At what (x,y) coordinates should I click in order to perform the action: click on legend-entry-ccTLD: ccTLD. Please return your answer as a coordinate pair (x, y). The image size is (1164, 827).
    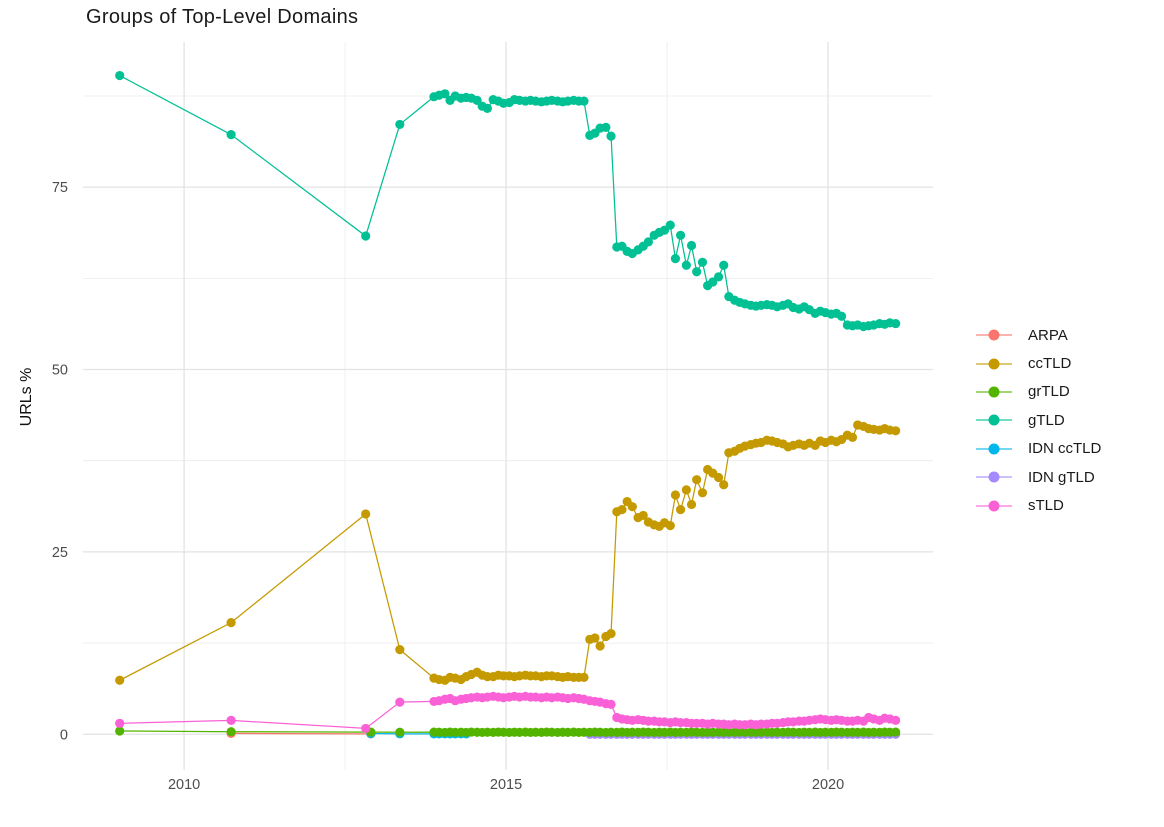
    Looking at the image, I should click on (1038, 363).